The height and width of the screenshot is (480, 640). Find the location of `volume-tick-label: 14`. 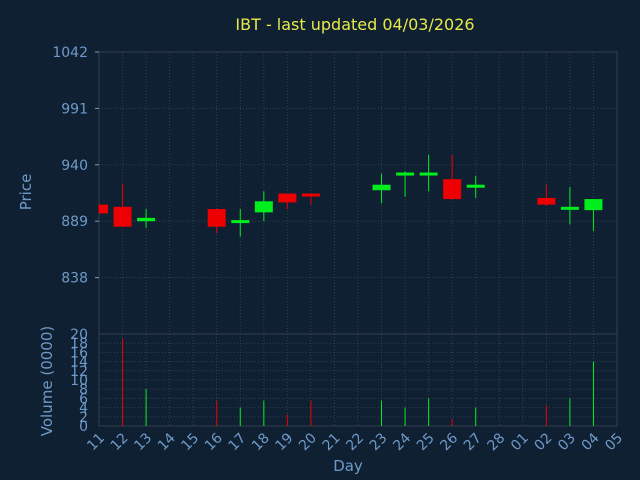

volume-tick-label: 14 is located at coordinates (79, 363).